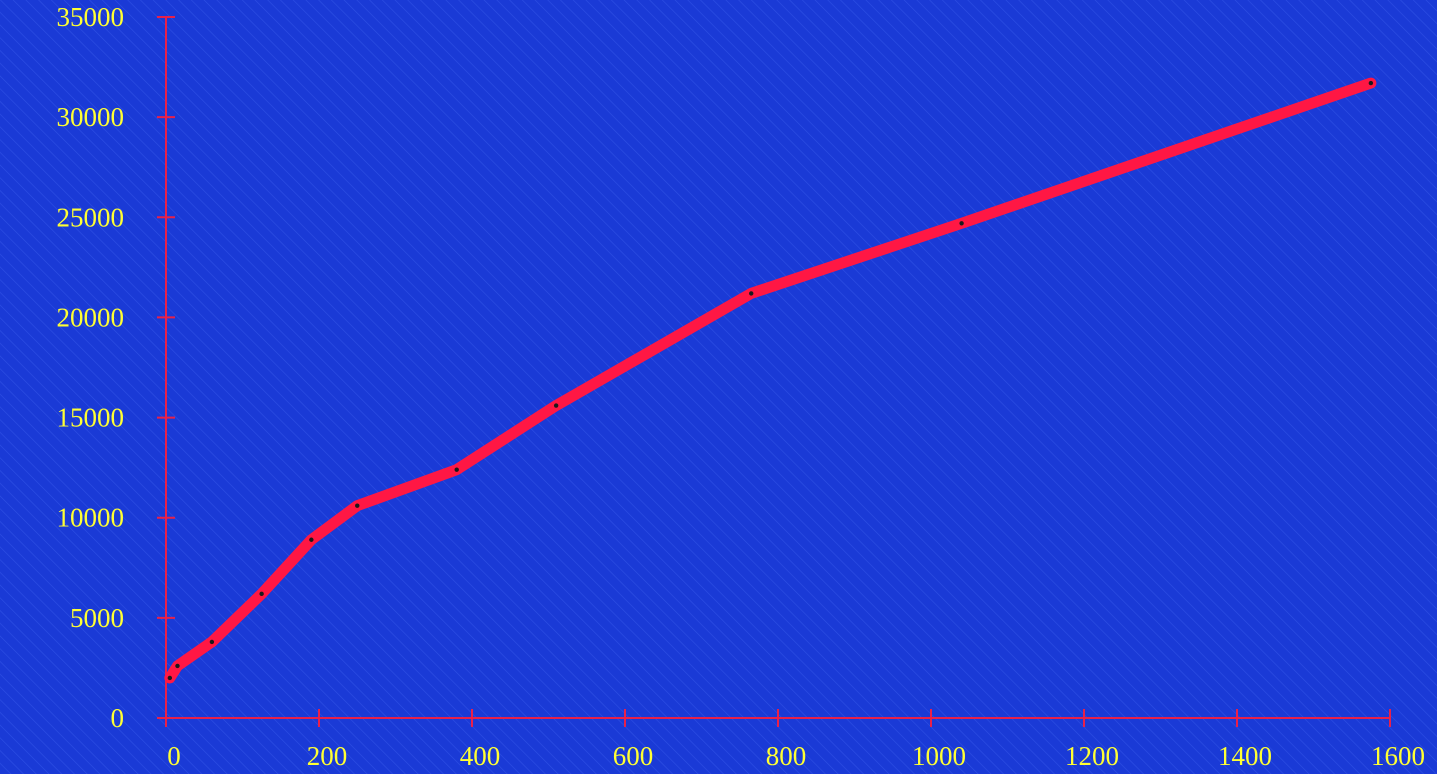  What do you see at coordinates (97, 618) in the screenshot?
I see `y-tick-label: 5000` at bounding box center [97, 618].